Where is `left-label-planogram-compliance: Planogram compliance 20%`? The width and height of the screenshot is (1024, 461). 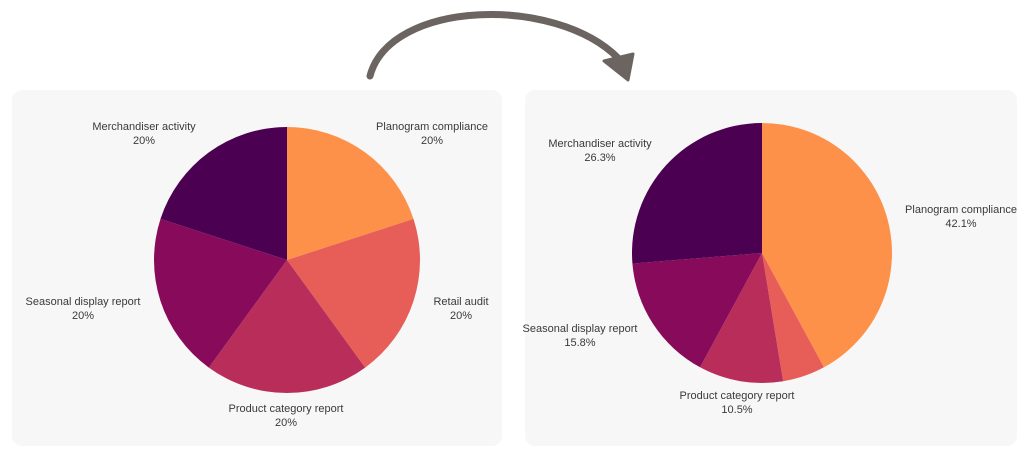 left-label-planogram-compliance: Planogram compliance 20% is located at coordinates (432, 134).